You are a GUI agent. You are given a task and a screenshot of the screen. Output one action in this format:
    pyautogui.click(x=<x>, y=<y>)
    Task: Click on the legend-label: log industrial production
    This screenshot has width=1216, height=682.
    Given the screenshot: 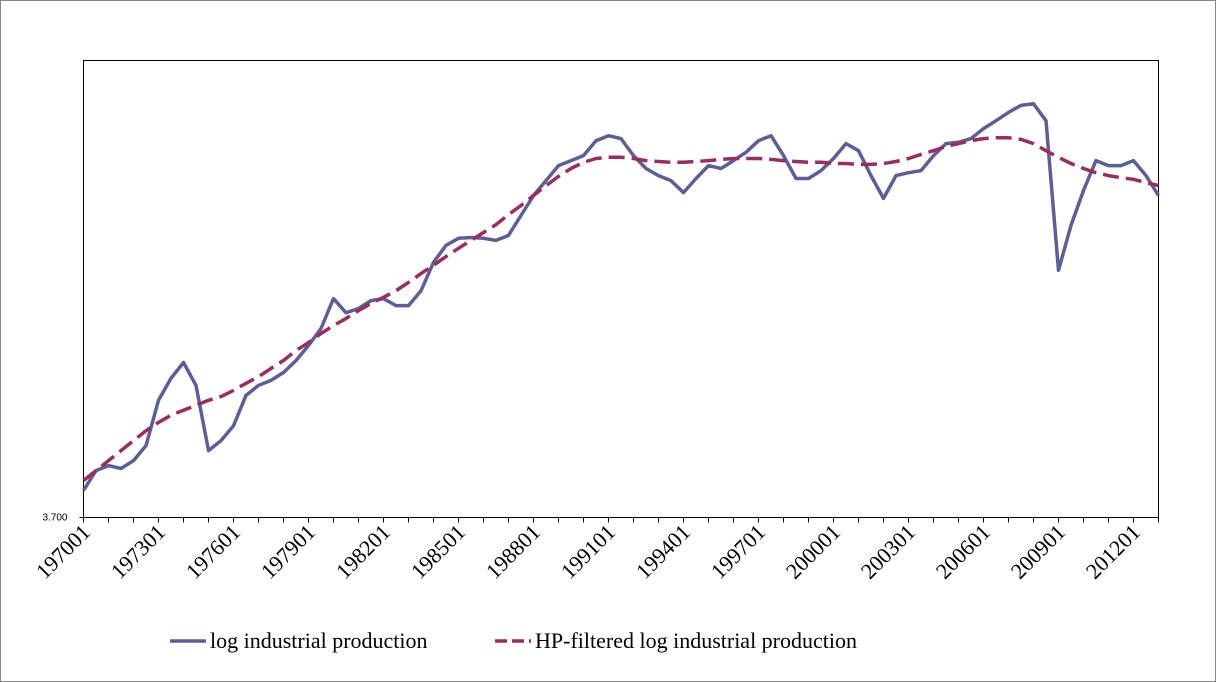 What is the action you would take?
    pyautogui.click(x=319, y=640)
    